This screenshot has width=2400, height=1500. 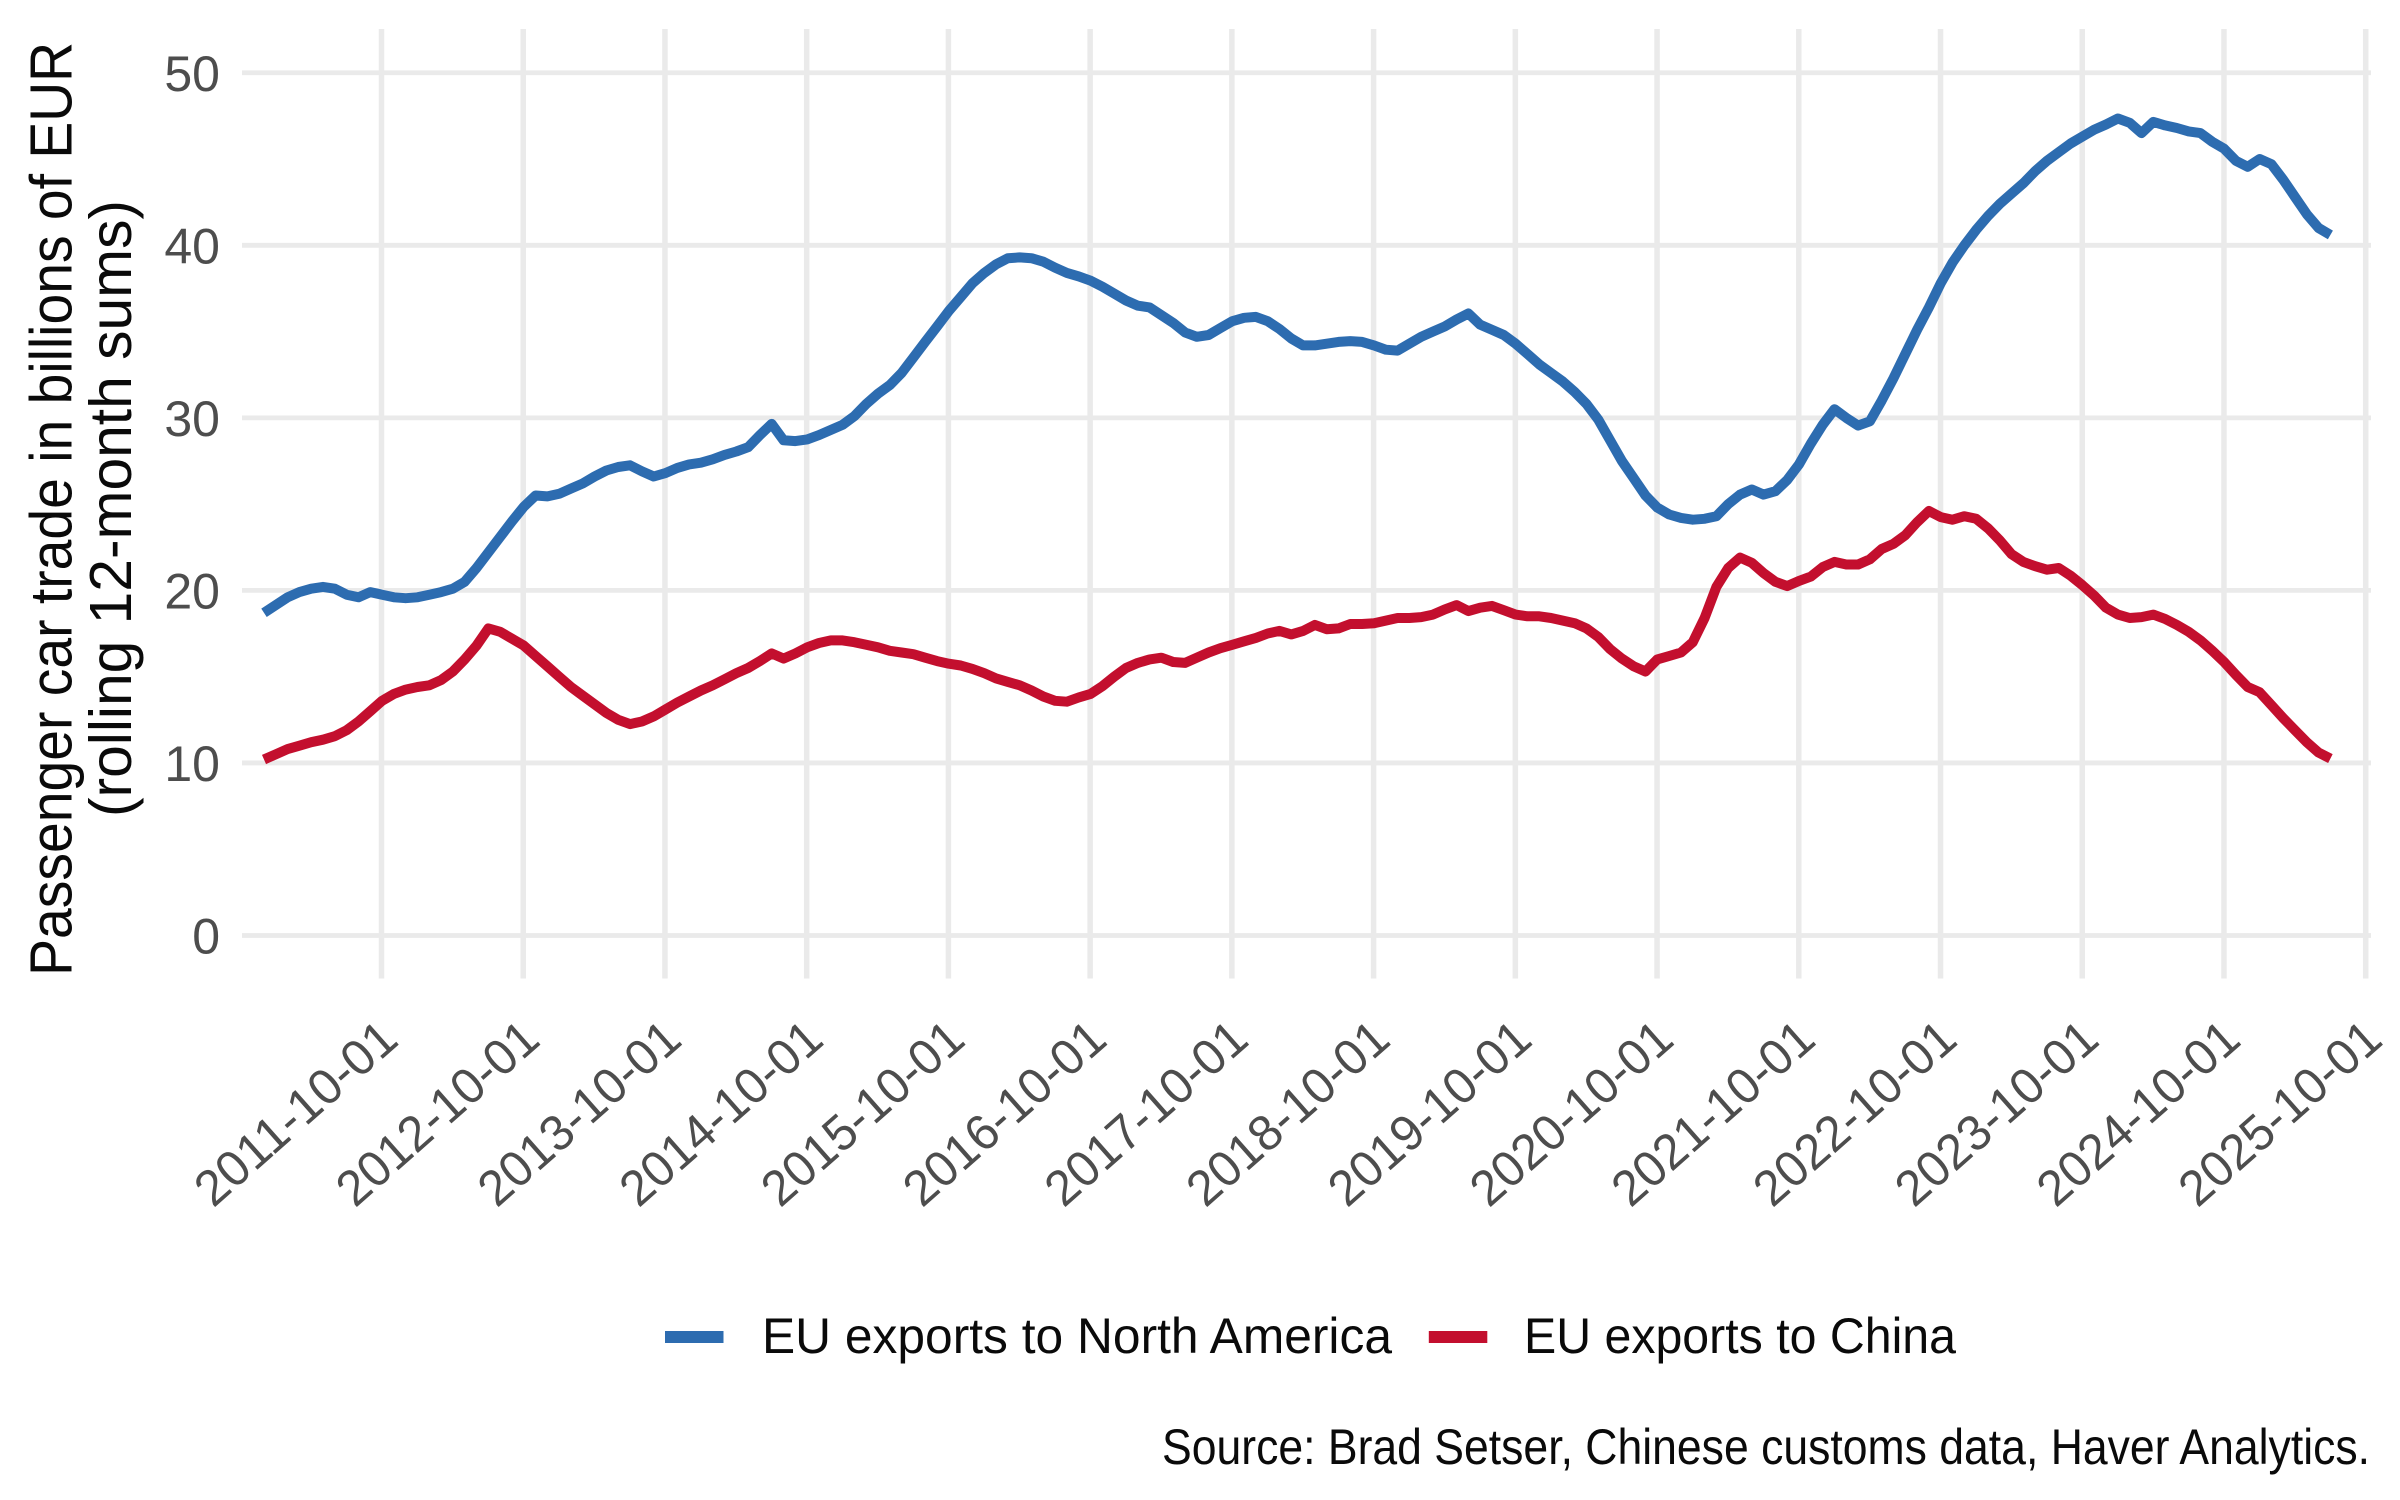 I want to click on svg-text: 10, so click(x=192, y=764).